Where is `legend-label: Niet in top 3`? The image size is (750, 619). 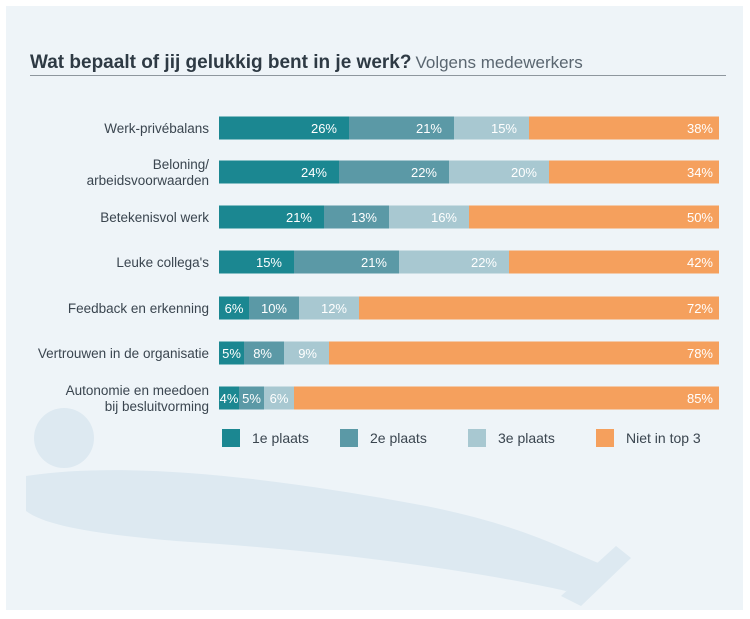
legend-label: Niet in top 3 is located at coordinates (663, 438).